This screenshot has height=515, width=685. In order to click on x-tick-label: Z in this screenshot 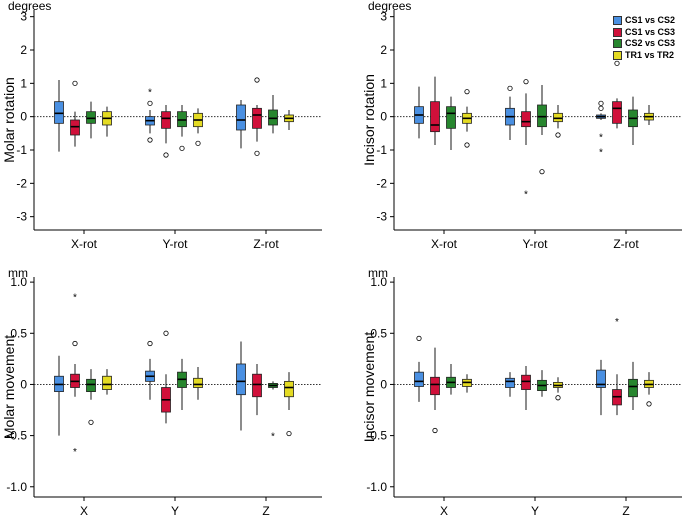, I will do `click(265, 509)`.